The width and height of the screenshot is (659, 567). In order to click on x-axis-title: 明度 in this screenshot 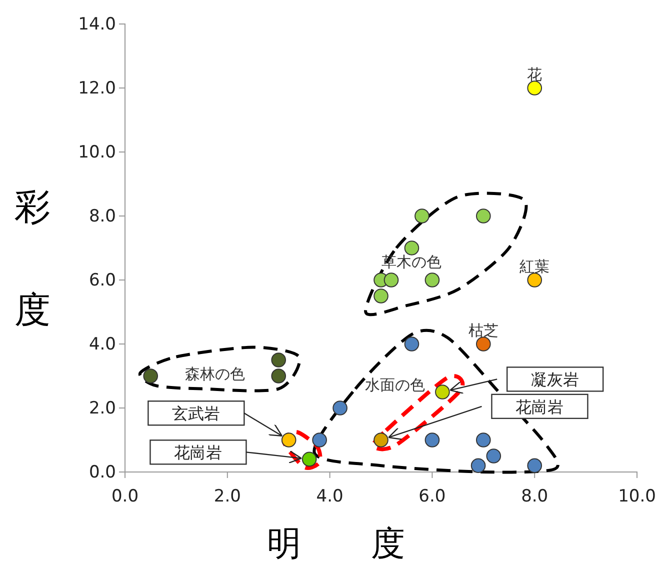, I will do `click(371, 544)`.